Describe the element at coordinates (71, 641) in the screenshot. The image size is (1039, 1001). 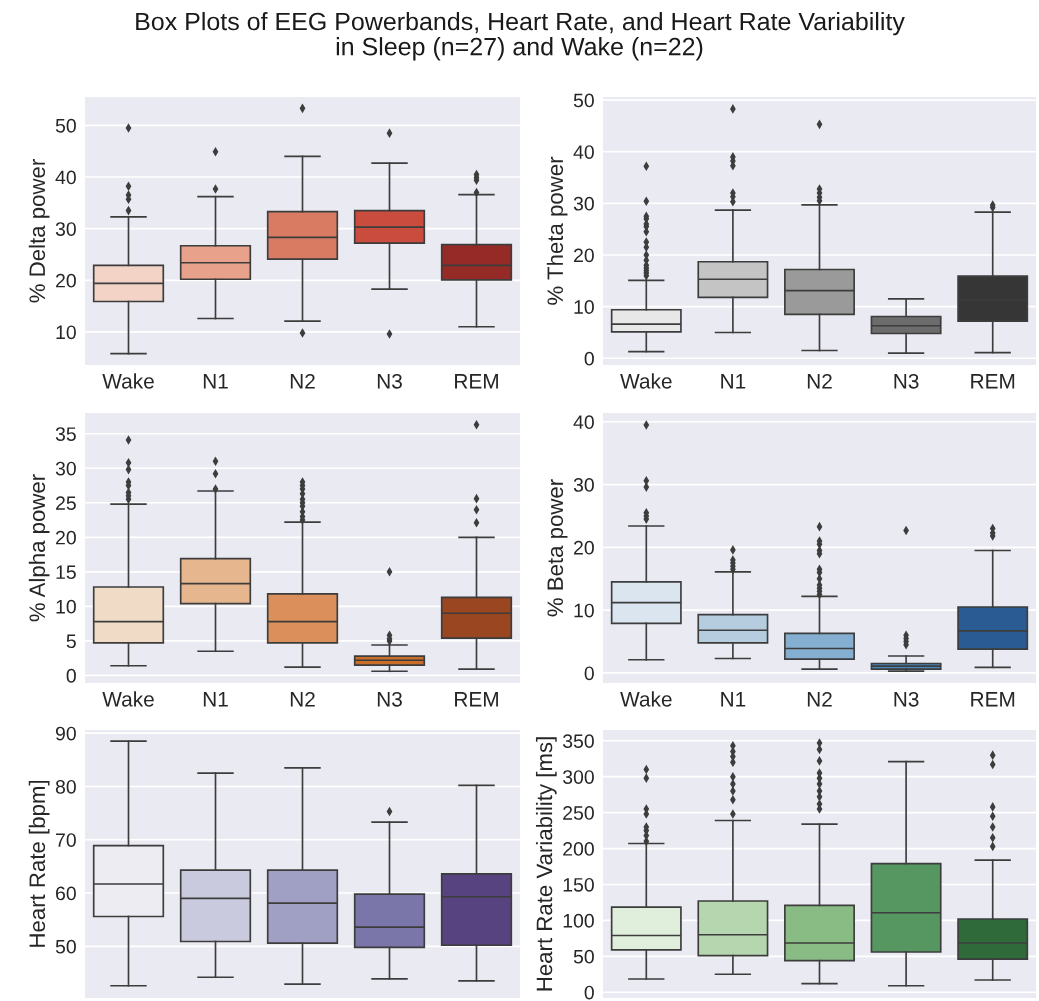
I see `y-tick-label: 5` at that location.